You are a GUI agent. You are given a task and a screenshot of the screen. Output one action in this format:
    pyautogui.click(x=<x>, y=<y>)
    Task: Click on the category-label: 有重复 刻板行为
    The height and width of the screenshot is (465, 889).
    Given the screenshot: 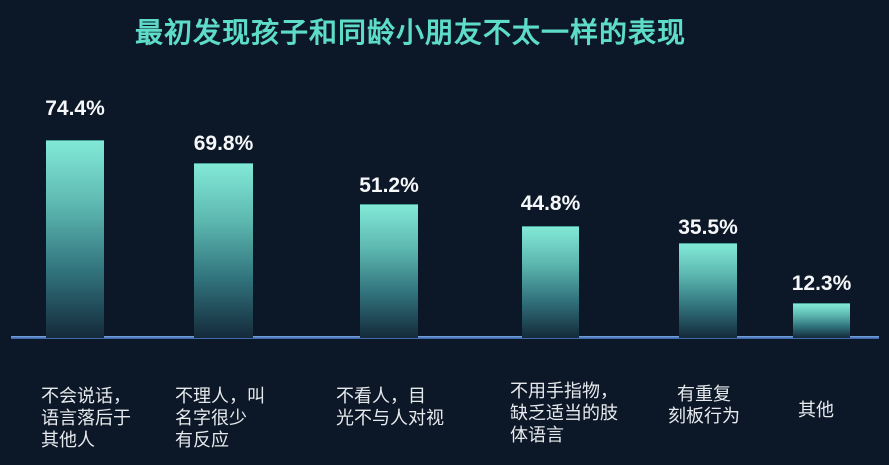 What is the action you would take?
    pyautogui.click(x=704, y=405)
    